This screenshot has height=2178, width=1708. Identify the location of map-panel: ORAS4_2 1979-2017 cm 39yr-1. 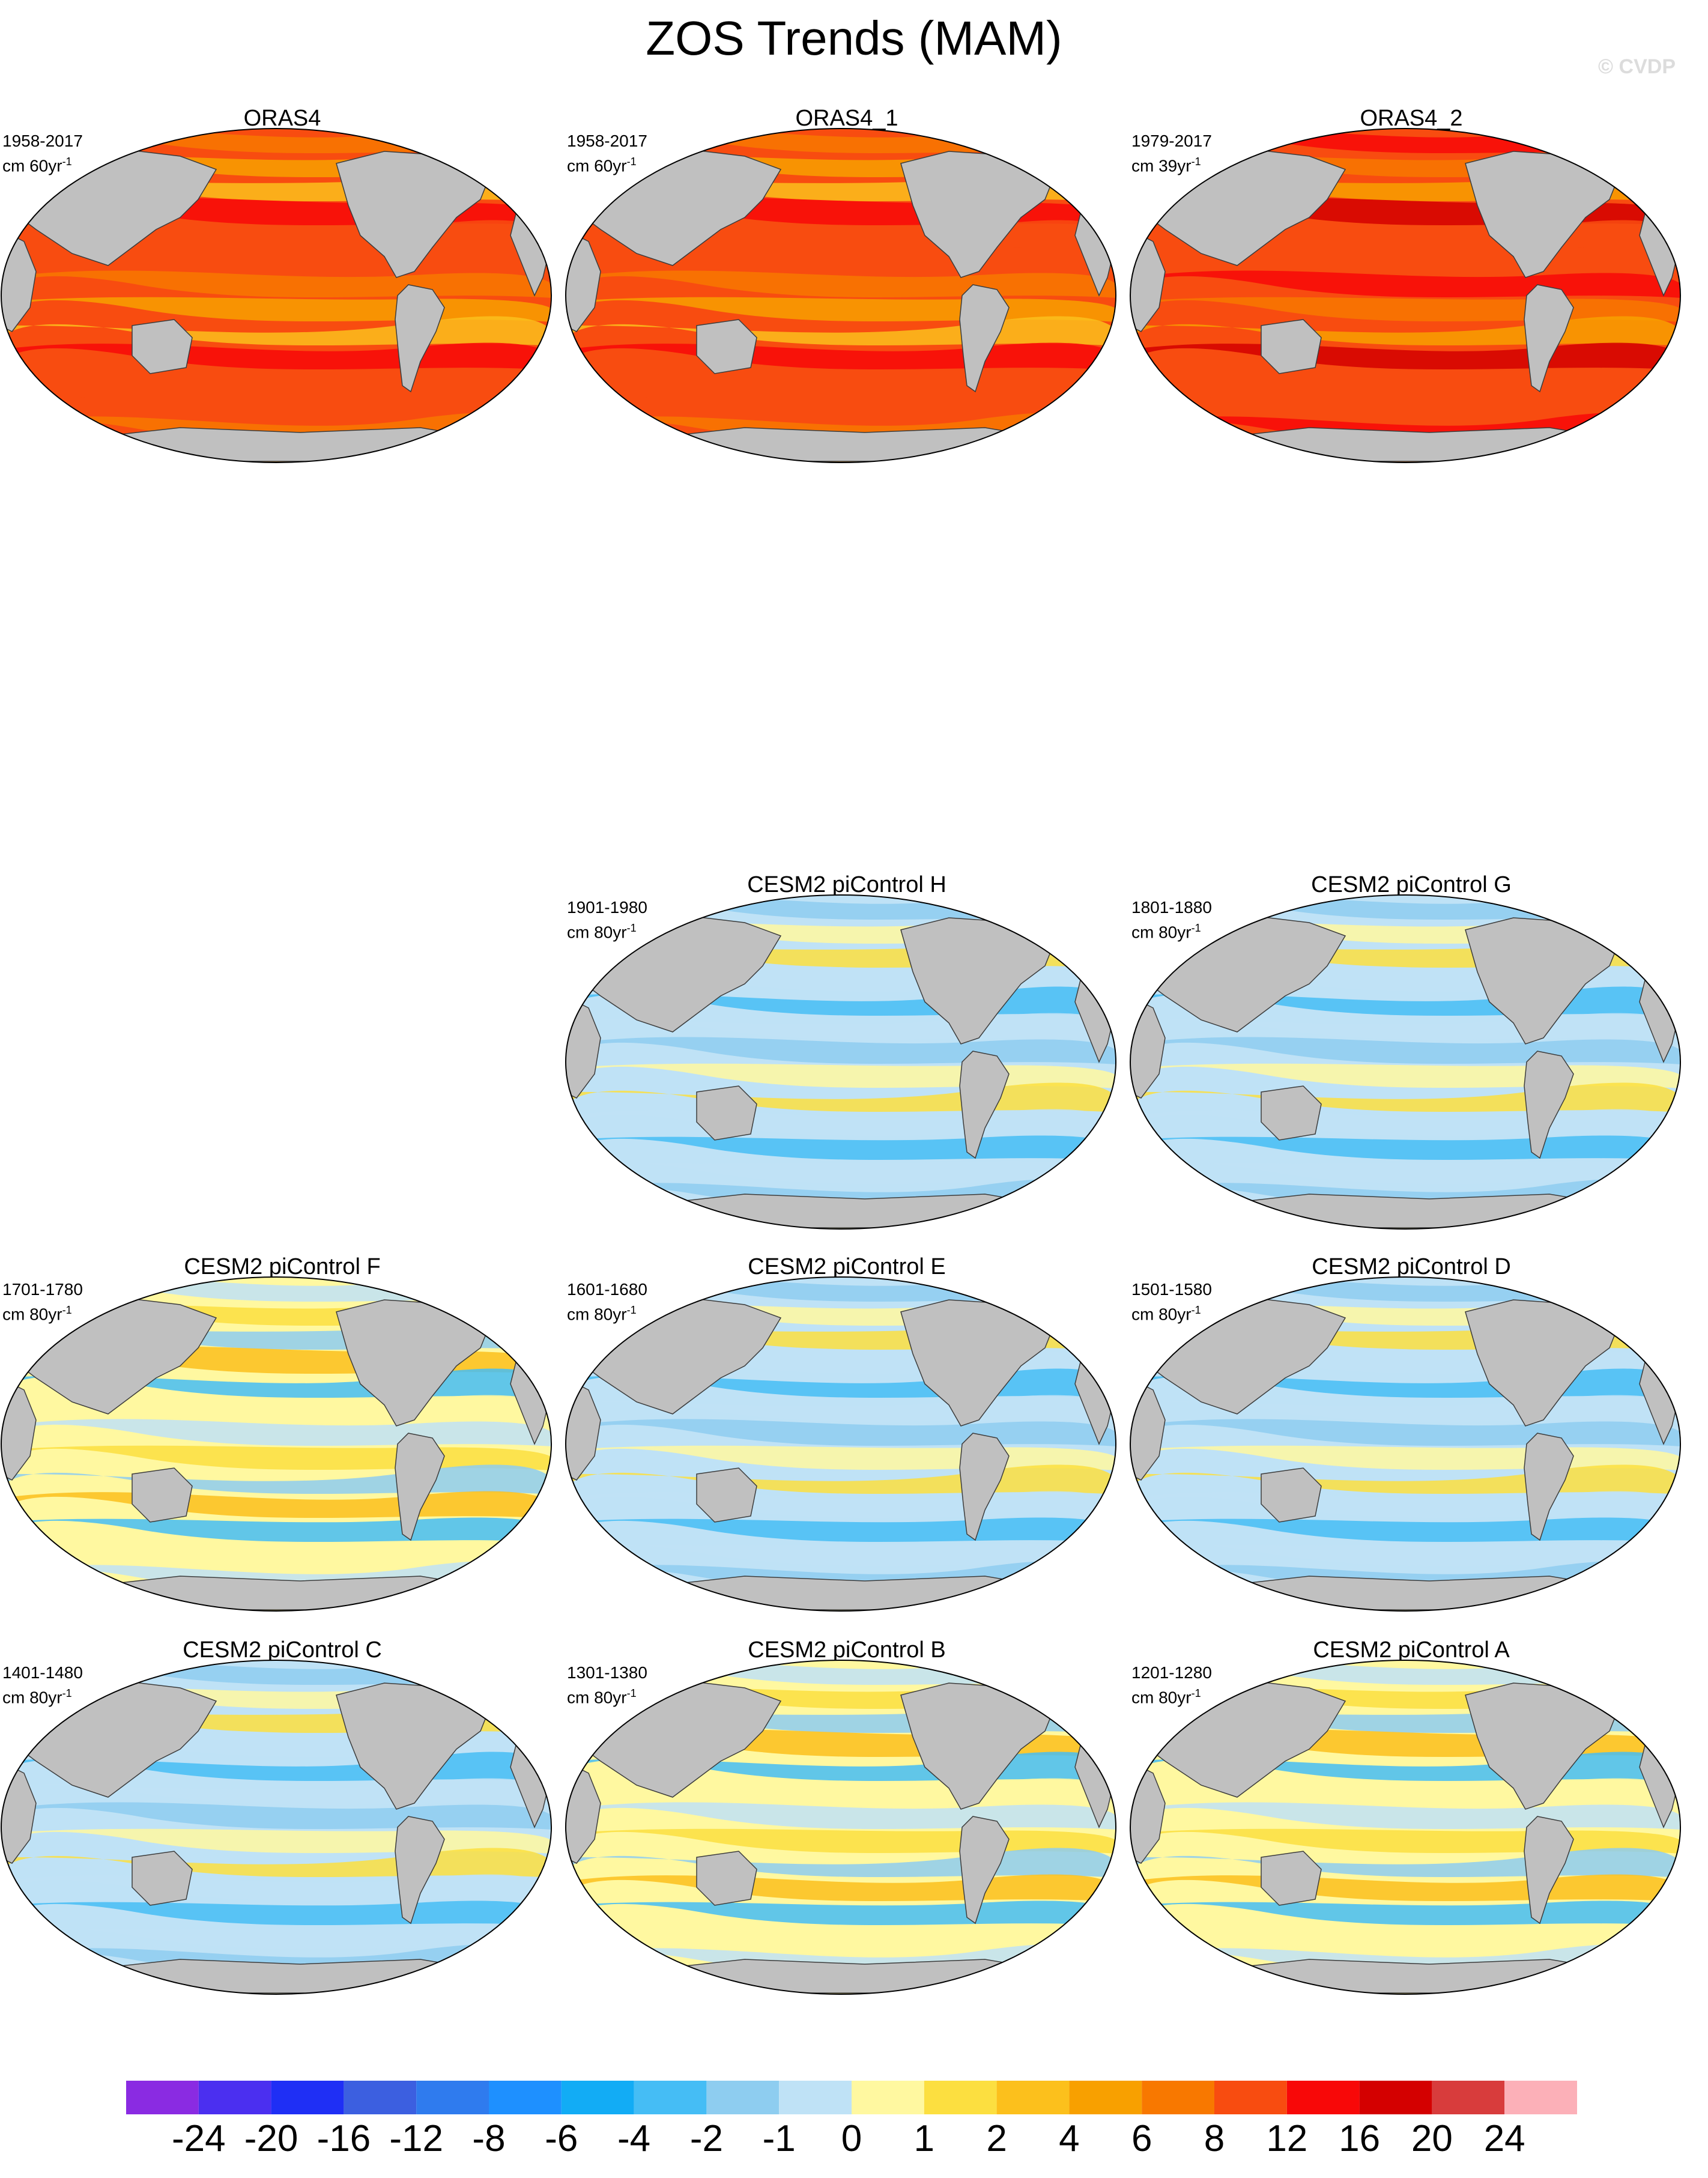
(1411, 289).